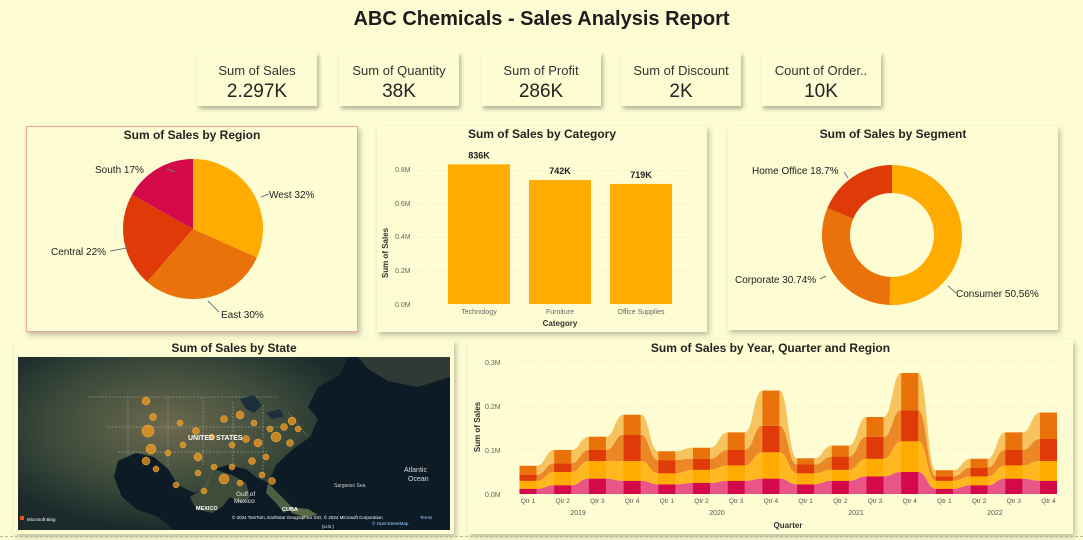  What do you see at coordinates (328, 526) in the screenshot?
I see `map-label-us: (U.S.)` at bounding box center [328, 526].